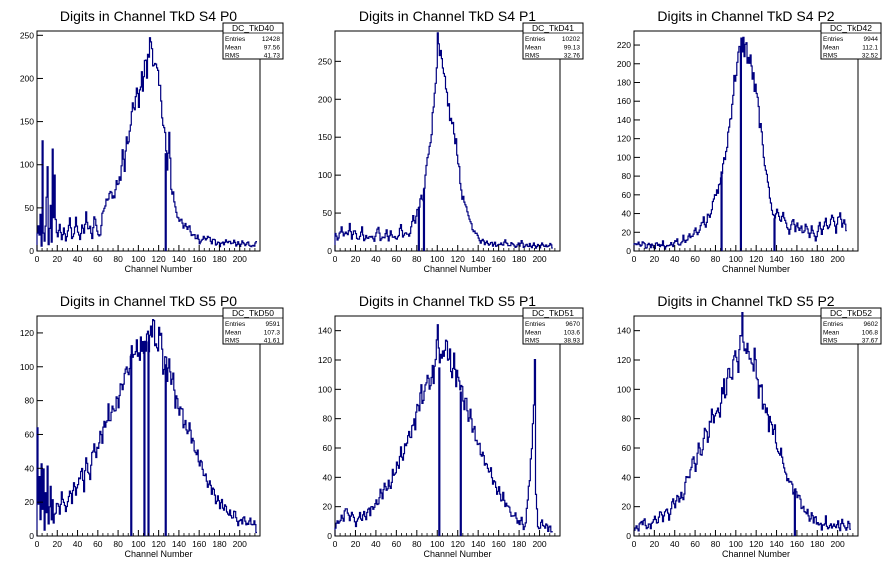 The height and width of the screenshot is (577, 896). I want to click on x-tick-label: 40, so click(376, 544).